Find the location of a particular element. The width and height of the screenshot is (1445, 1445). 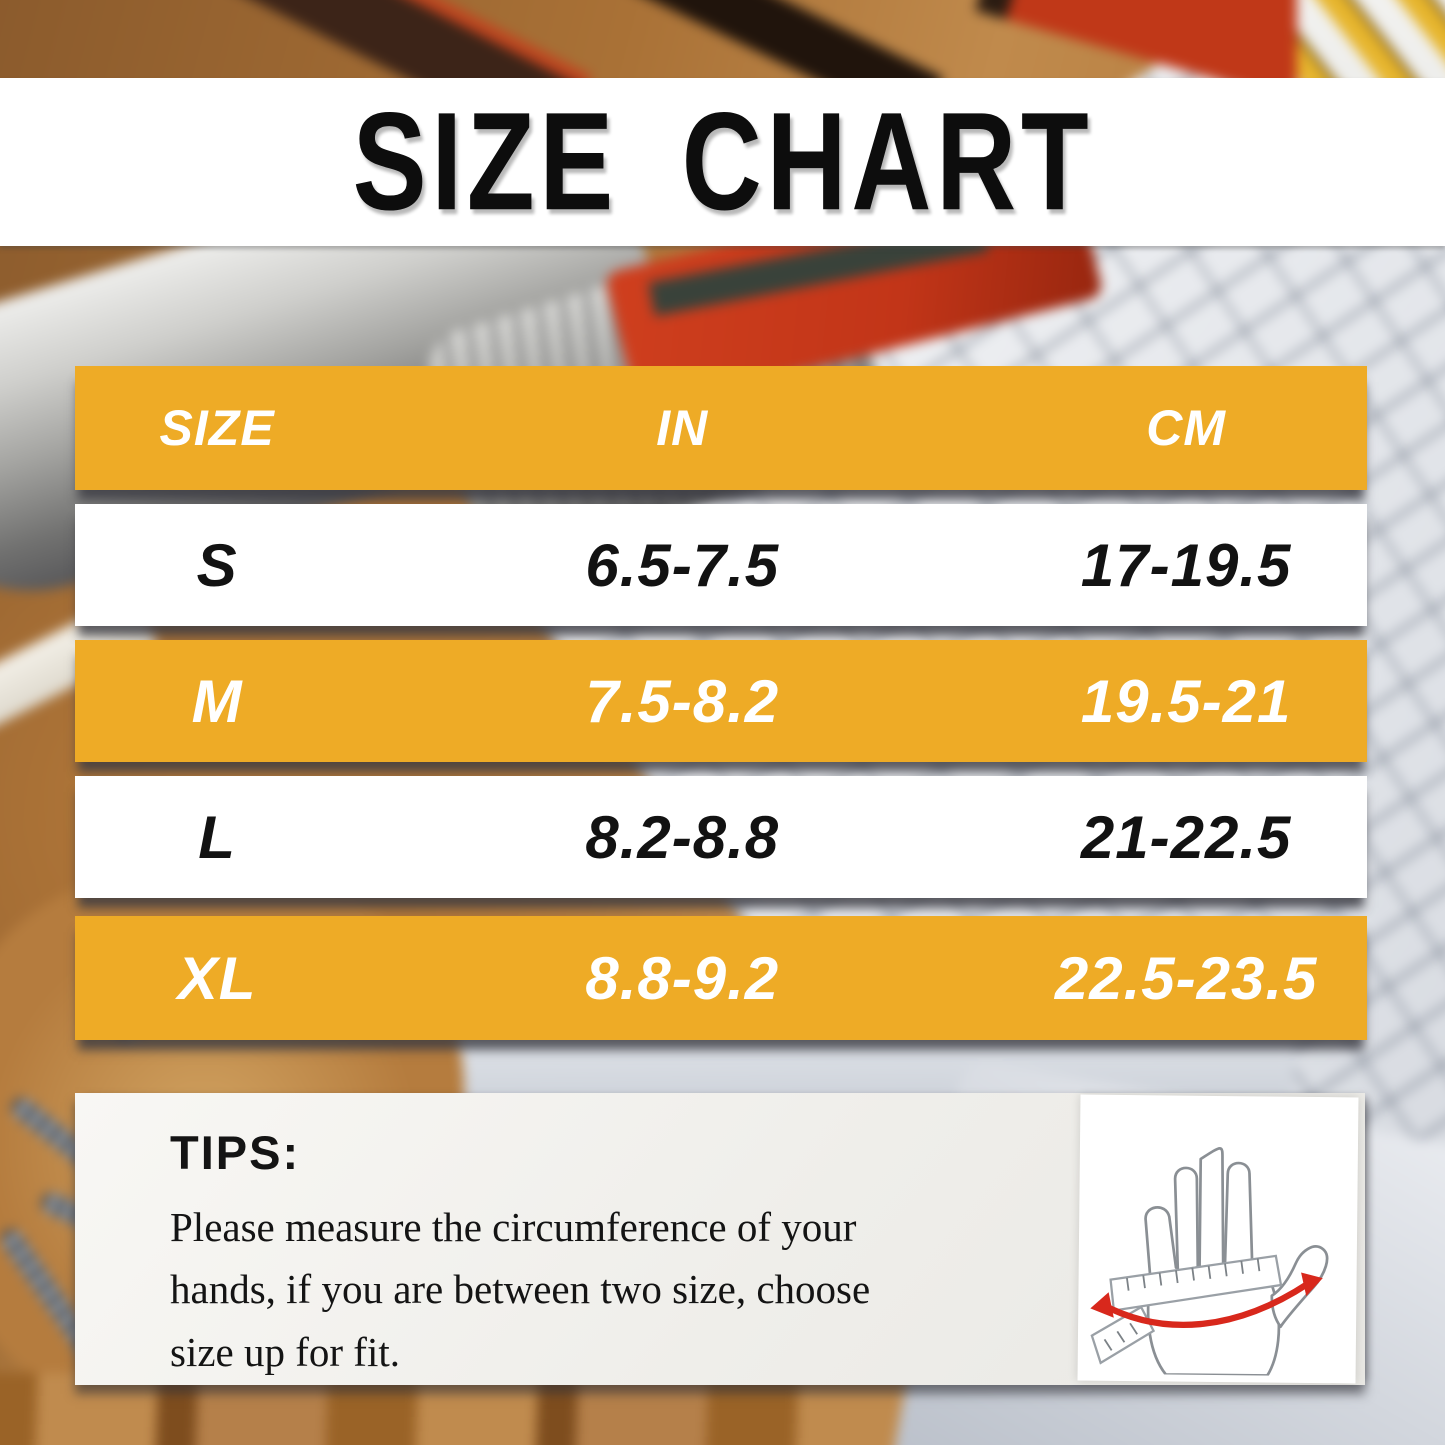

cell-cm: 22.5-23.5 is located at coordinates (1186, 978).